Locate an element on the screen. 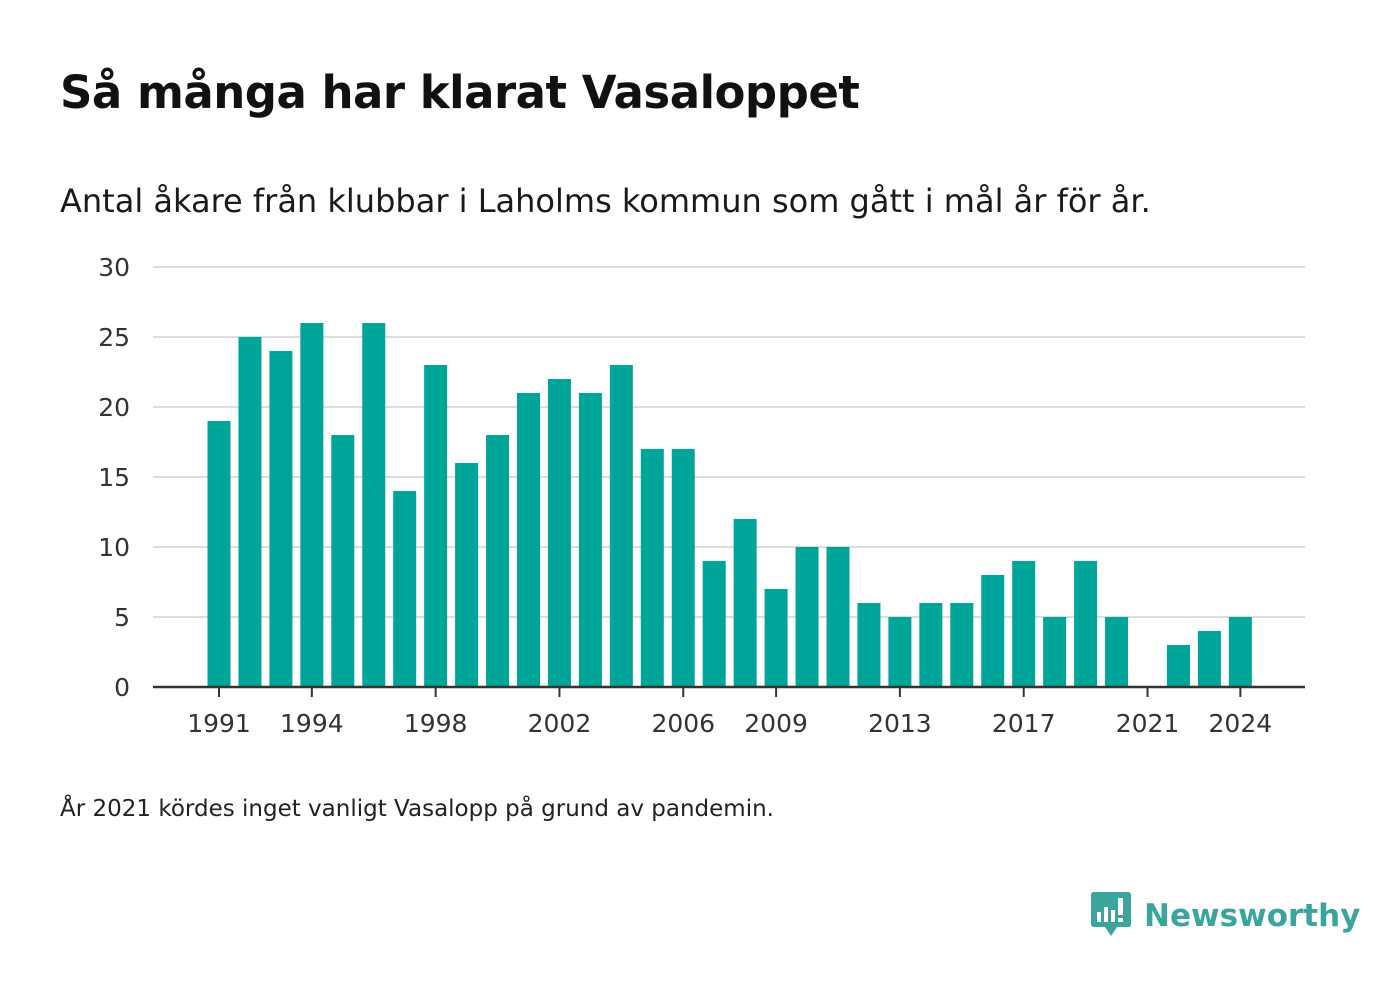  y-tick-label: 10 is located at coordinates (114, 547).